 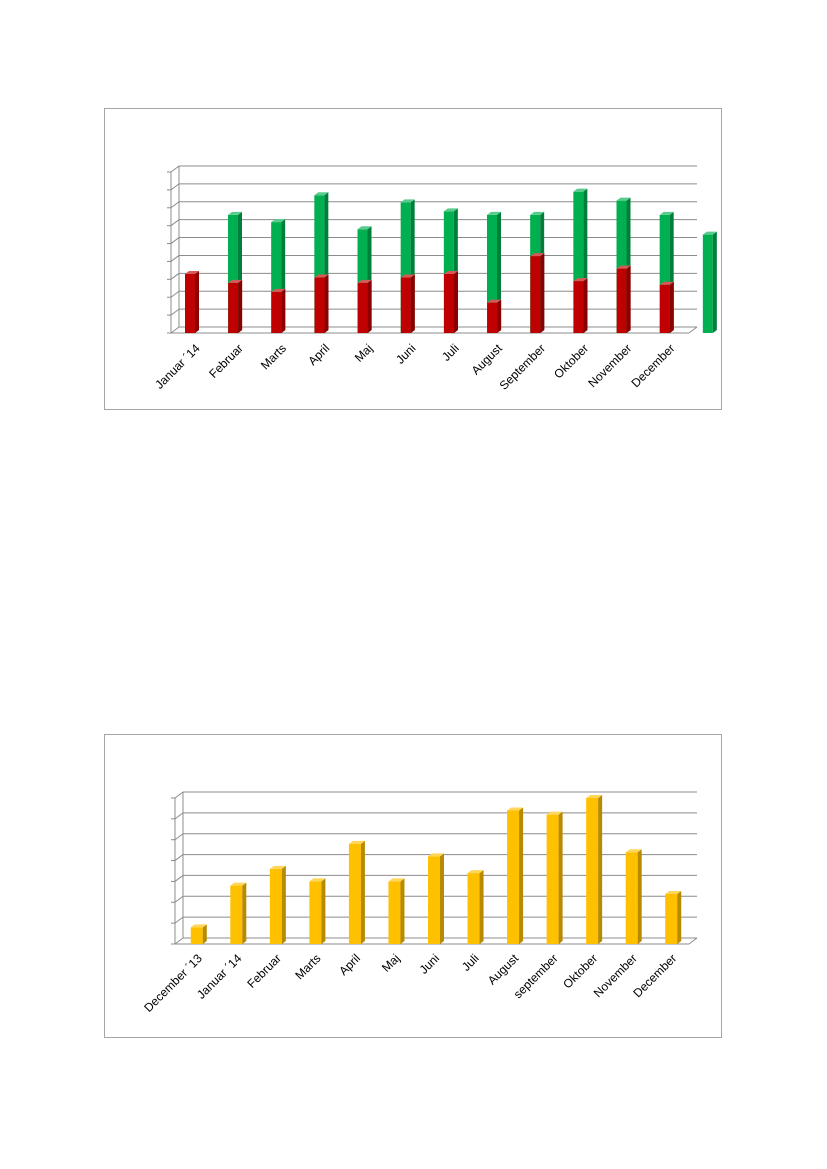 What do you see at coordinates (391, 963) in the screenshot?
I see `x-tick-label: Maj` at bounding box center [391, 963].